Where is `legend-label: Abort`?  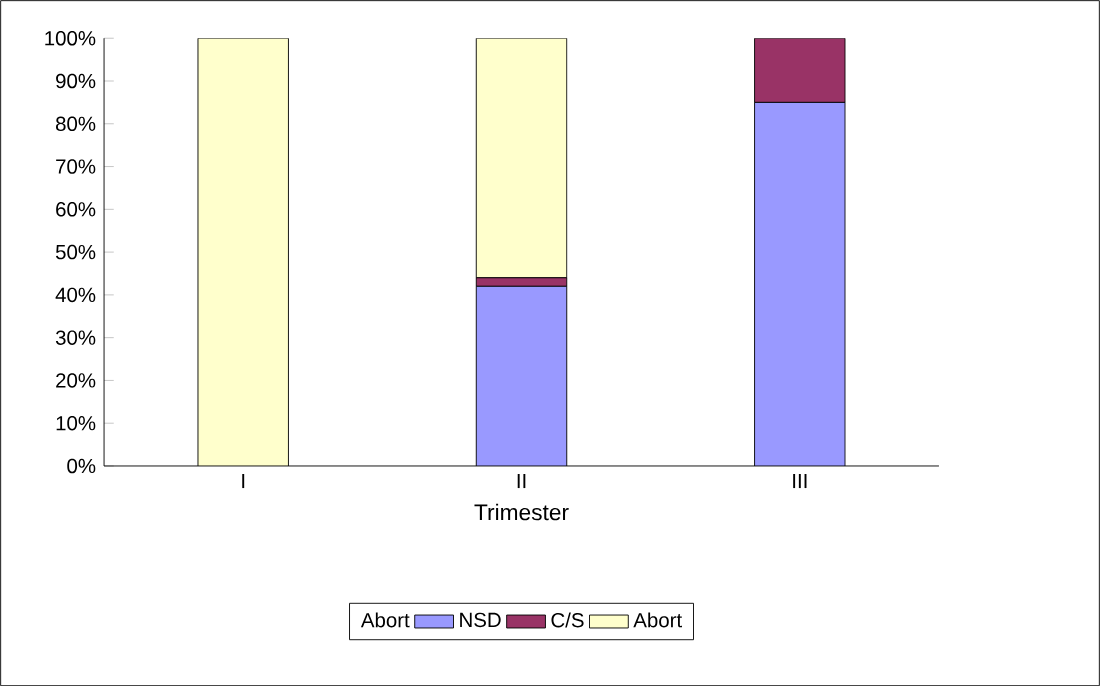
legend-label: Abort is located at coordinates (657, 620).